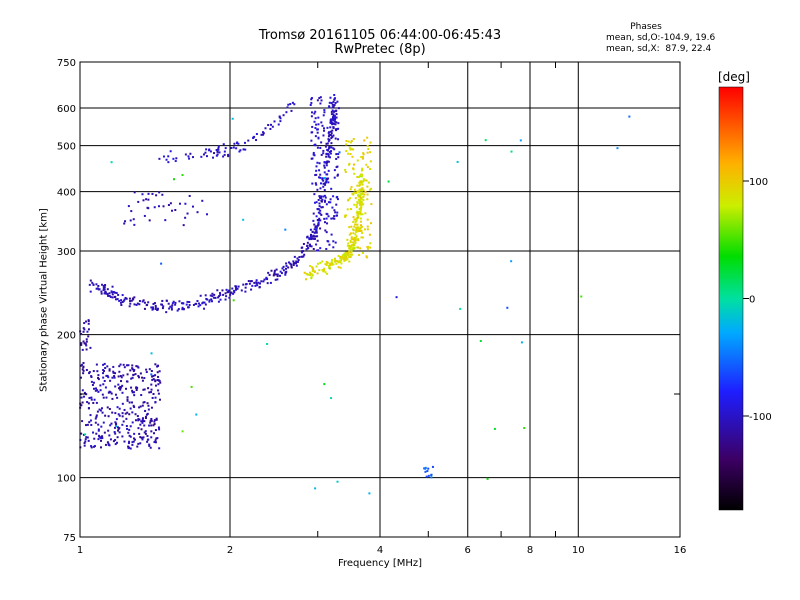  Describe the element at coordinates (66, 109) in the screenshot. I see `y-tick-label: 600` at that location.